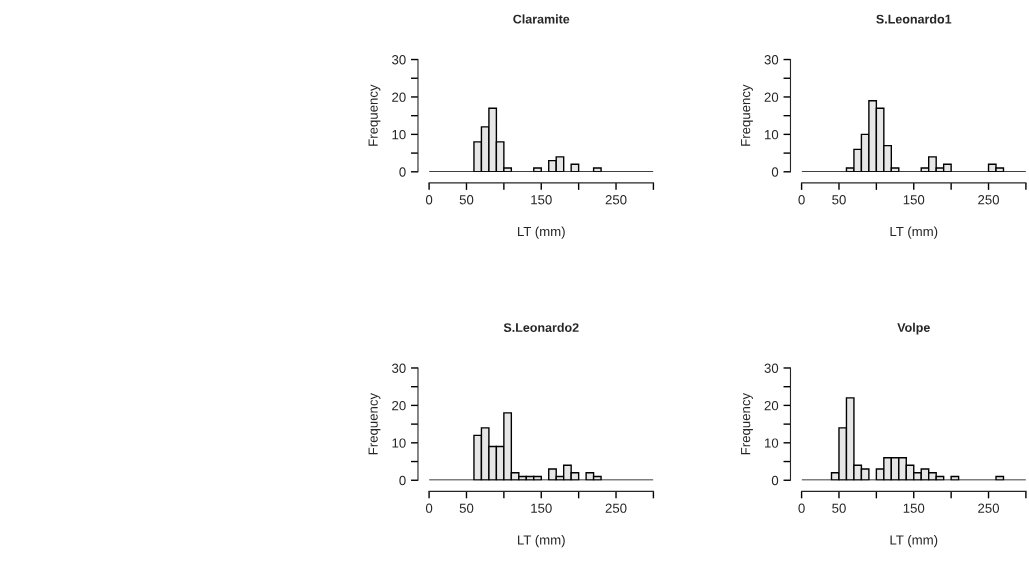 Image resolution: width=1029 pixels, height=567 pixels. I want to click on chart-title: S.Leonardo2, so click(541, 327).